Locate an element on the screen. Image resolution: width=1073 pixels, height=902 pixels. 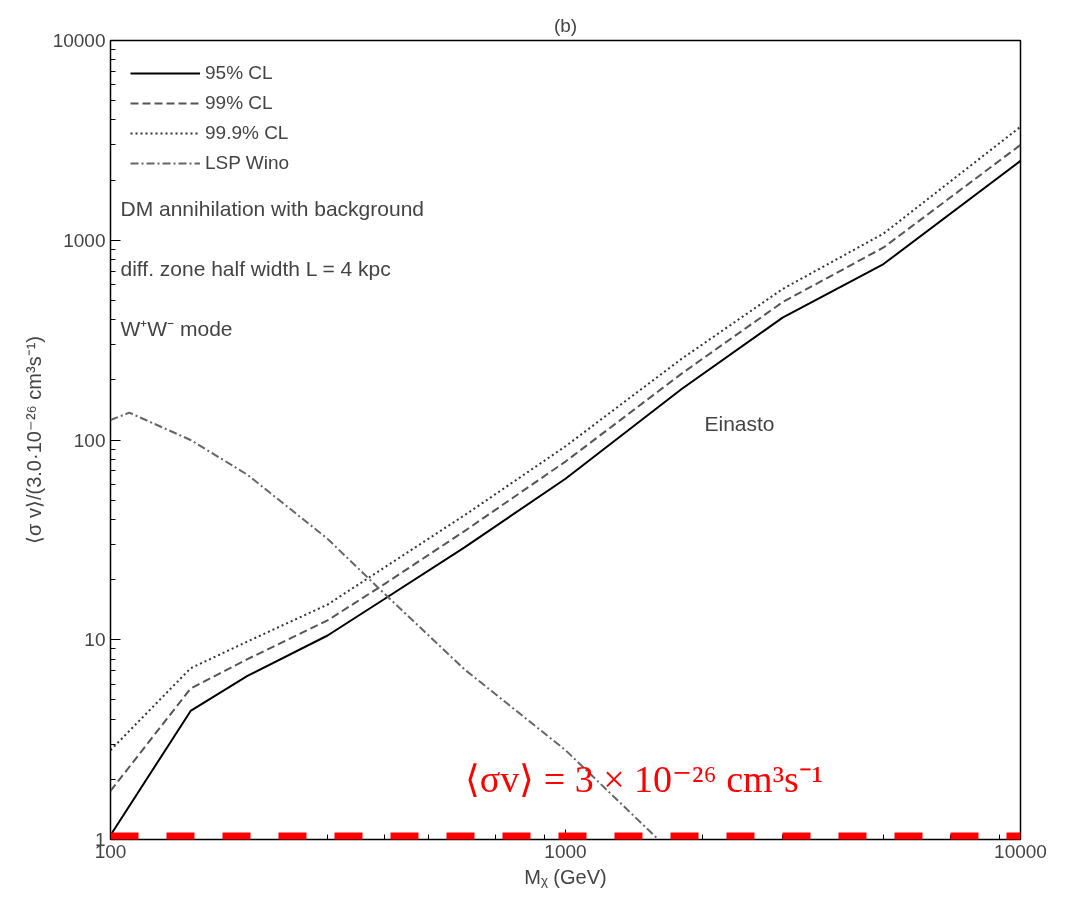
annotation: W⁺W⁻ mode is located at coordinates (176, 328).